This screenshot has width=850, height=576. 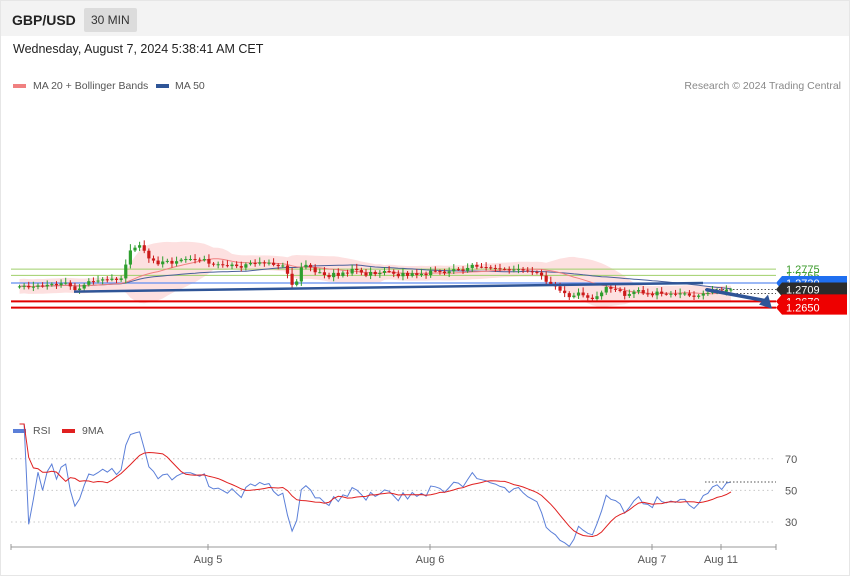 What do you see at coordinates (110, 20) in the screenshot?
I see `timeframe-button: 30 MIN` at bounding box center [110, 20].